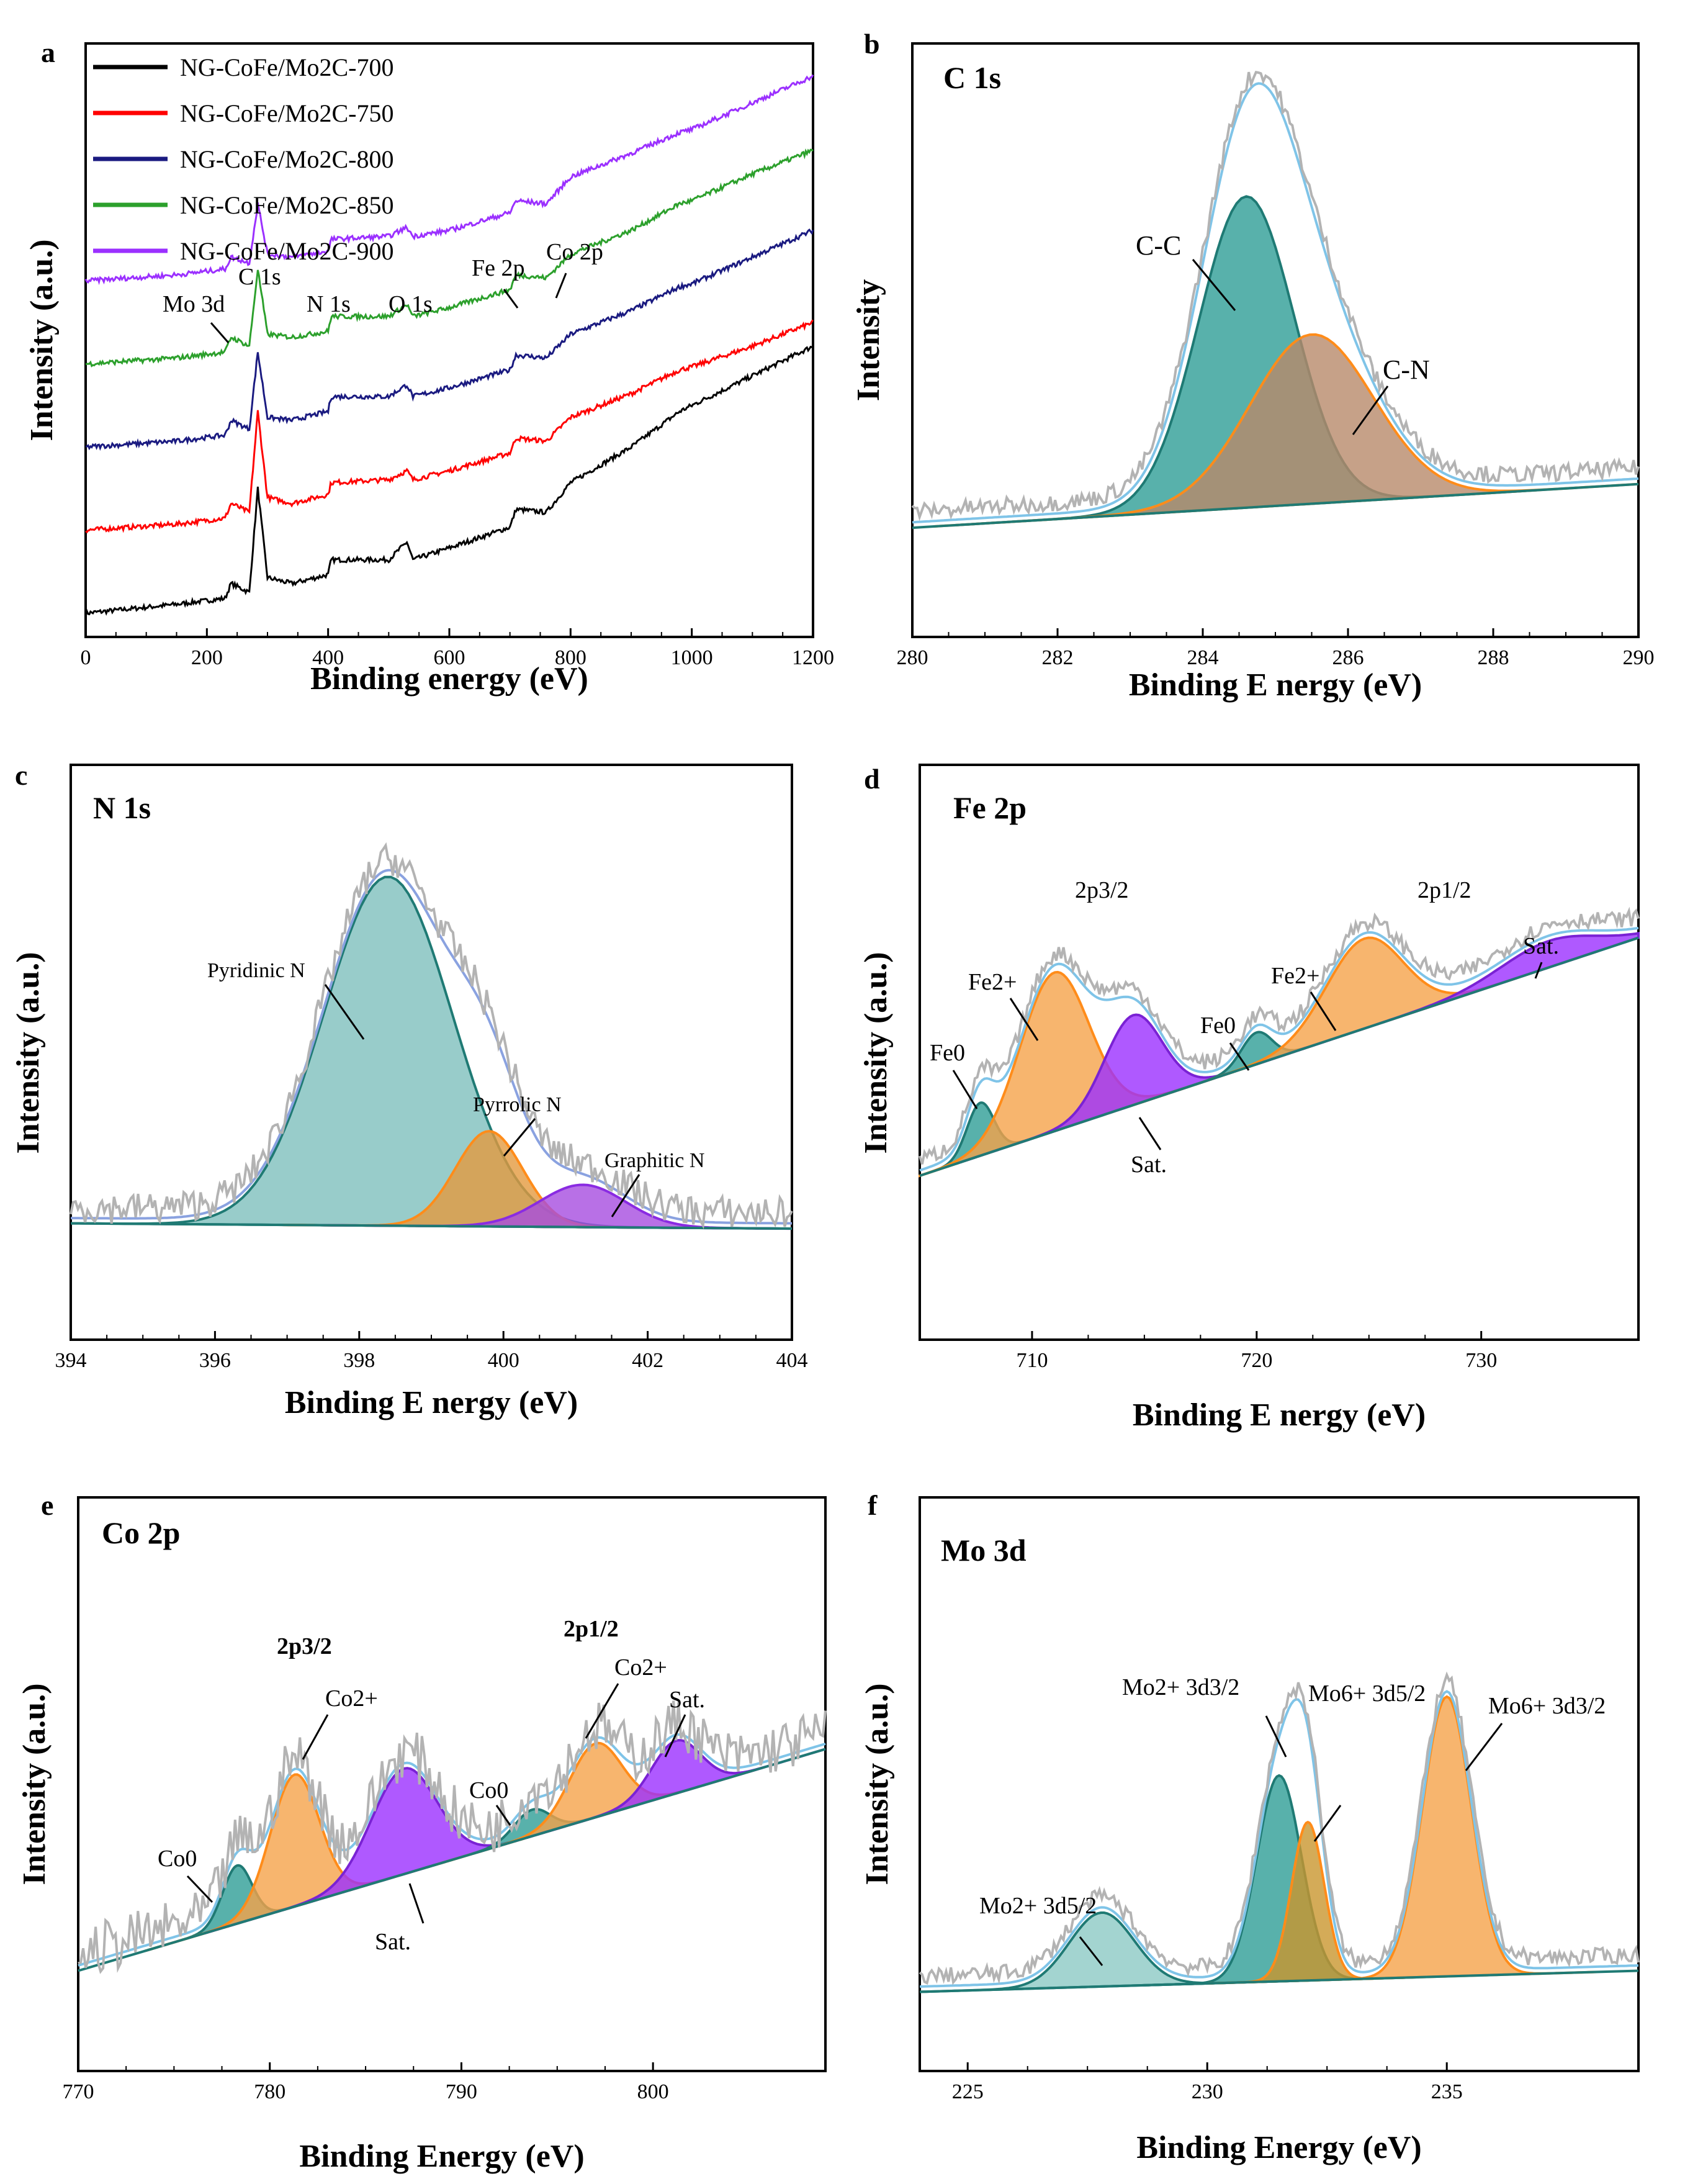 This screenshot has width=1685, height=2184. I want to click on annot-co2p: Co 2p, so click(574, 252).